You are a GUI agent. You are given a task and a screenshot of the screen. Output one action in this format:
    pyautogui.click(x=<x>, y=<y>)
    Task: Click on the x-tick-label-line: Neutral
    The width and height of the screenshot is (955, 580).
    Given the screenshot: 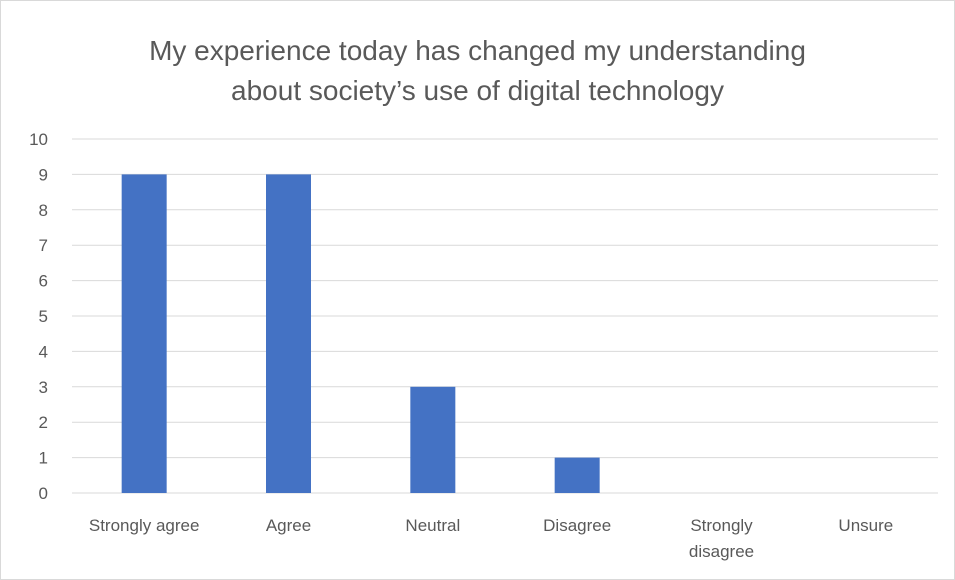 What is the action you would take?
    pyautogui.click(x=432, y=525)
    